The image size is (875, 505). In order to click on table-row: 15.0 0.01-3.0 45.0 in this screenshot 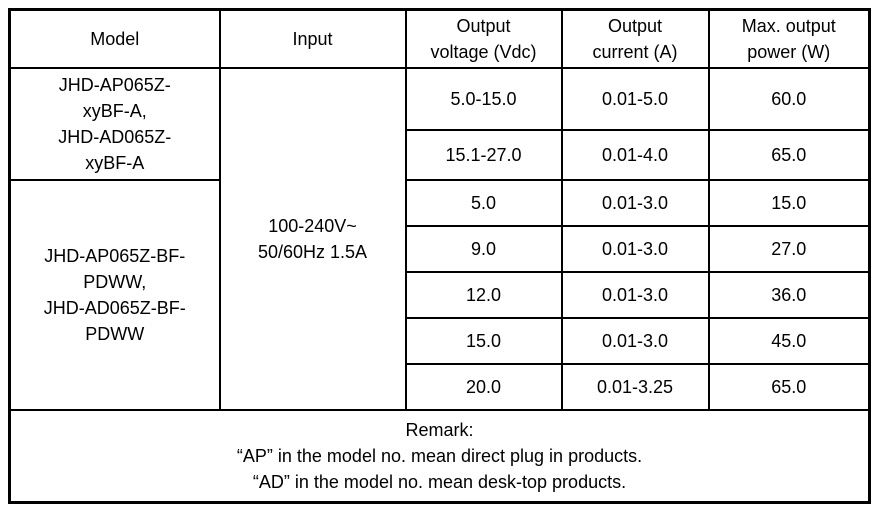, I will do `click(440, 341)`.